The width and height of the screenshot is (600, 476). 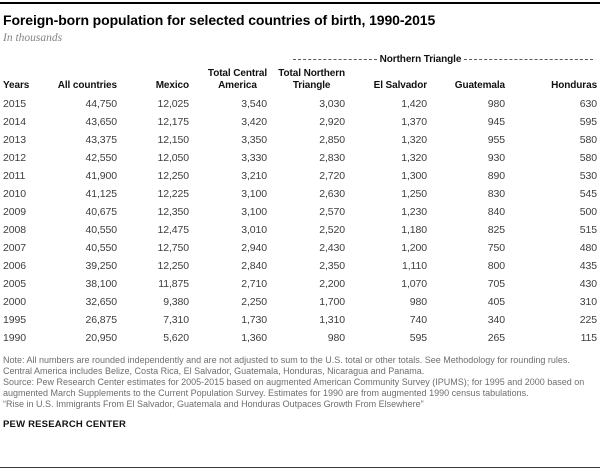 What do you see at coordinates (332, 230) in the screenshot?
I see `value-cell: 2,520` at bounding box center [332, 230].